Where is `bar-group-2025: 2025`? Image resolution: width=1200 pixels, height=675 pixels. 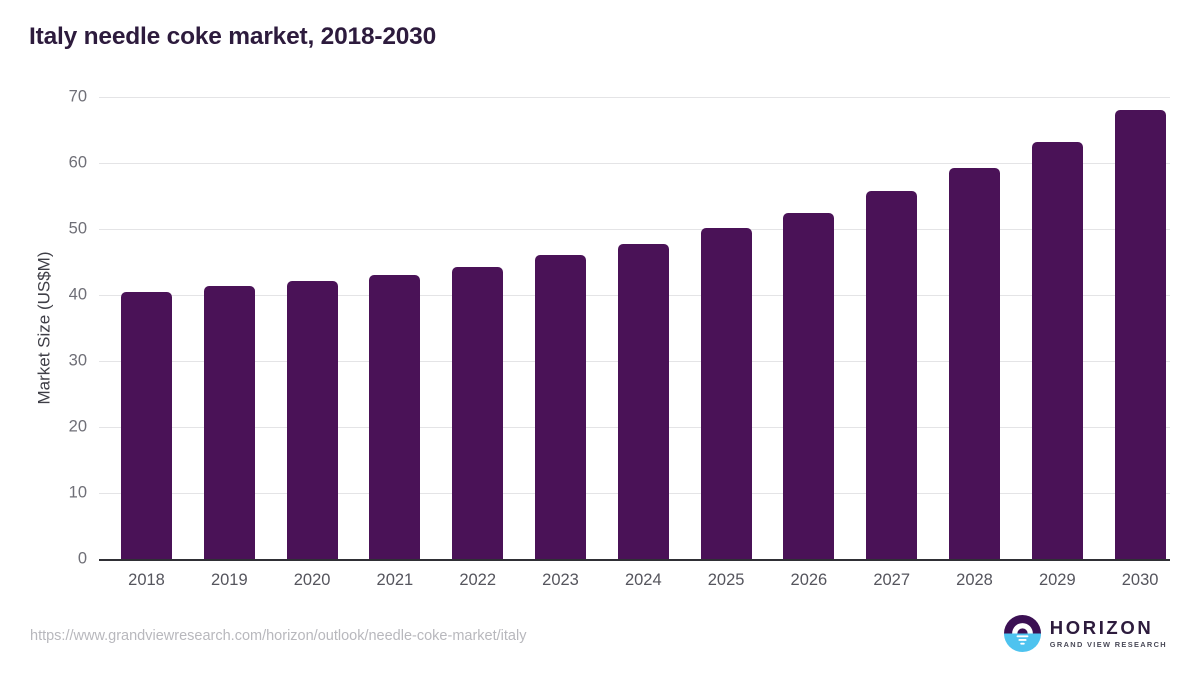
bar-group-2025: 2025 is located at coordinates (726, 343).